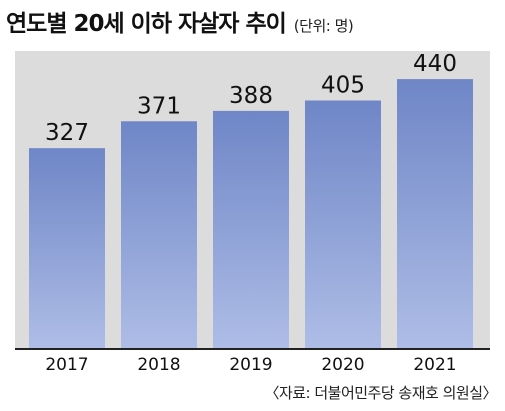 This screenshot has width=505, height=411. Describe the element at coordinates (435, 64) in the screenshot. I see `value-label-2021: 440` at that location.